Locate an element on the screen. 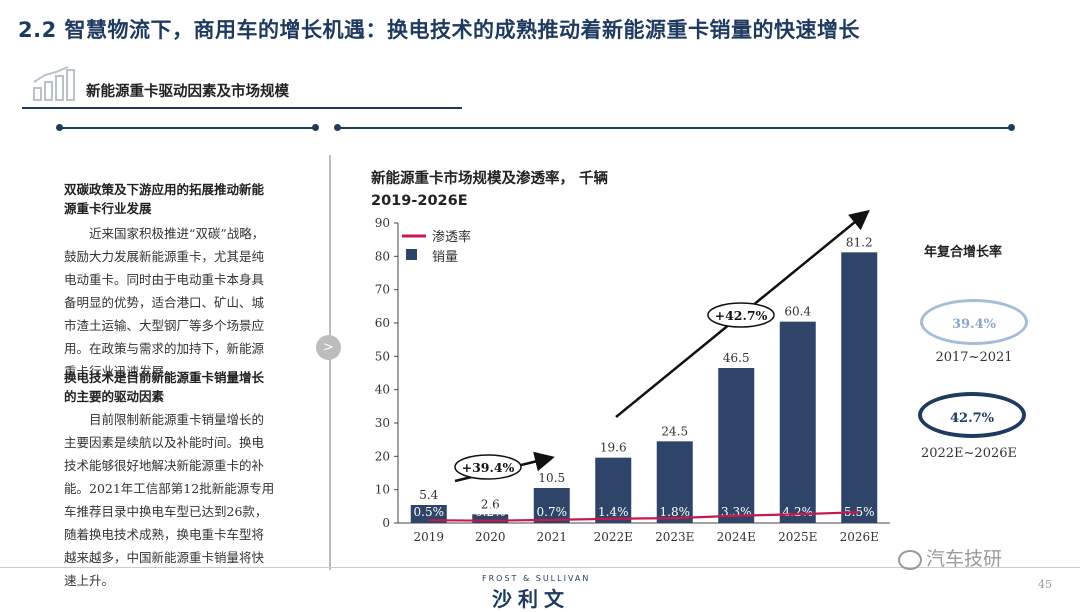 This screenshot has height=612, width=1080. y-tick-label: 20 is located at coordinates (382, 456).